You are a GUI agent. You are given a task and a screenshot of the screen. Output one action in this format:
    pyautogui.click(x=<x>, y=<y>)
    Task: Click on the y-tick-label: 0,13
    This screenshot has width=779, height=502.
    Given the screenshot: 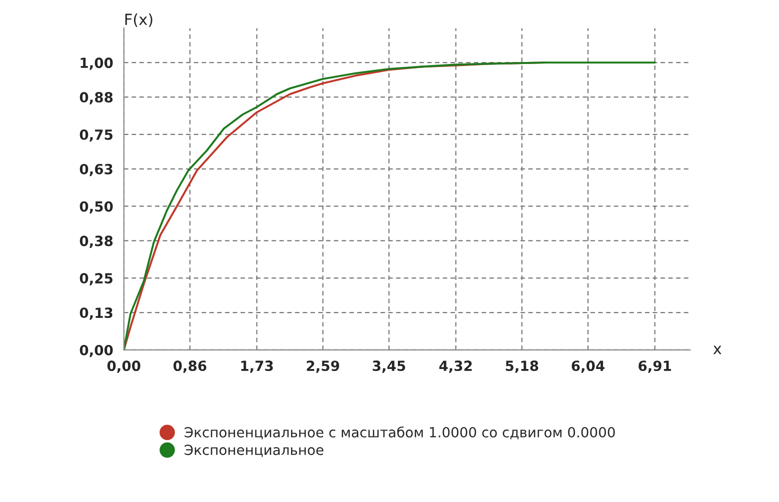 What is the action you would take?
    pyautogui.click(x=96, y=314)
    